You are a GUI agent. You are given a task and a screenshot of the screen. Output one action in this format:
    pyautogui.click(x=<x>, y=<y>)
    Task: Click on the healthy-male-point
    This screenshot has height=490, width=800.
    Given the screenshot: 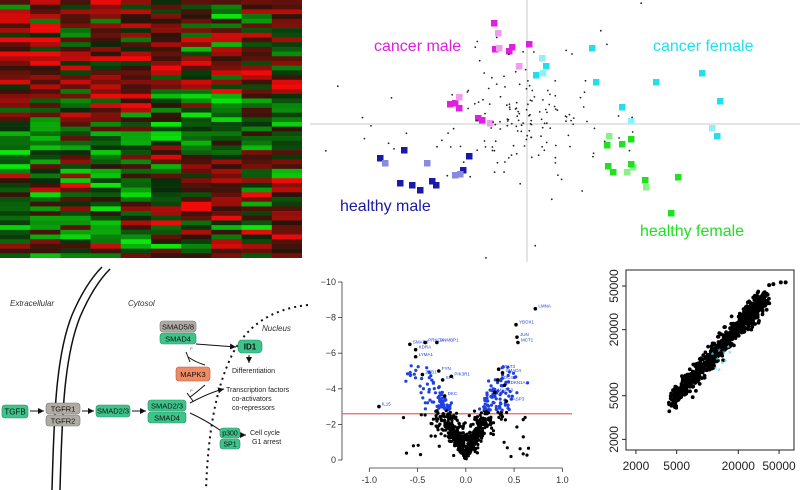 What is the action you would take?
    pyautogui.click(x=432, y=181)
    